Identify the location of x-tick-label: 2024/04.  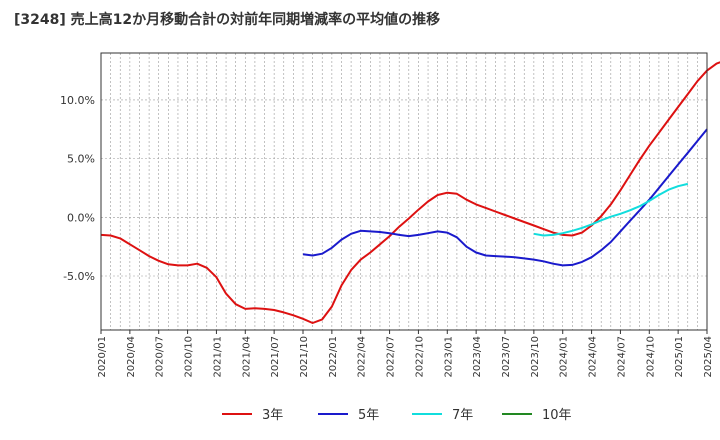
(593, 357).